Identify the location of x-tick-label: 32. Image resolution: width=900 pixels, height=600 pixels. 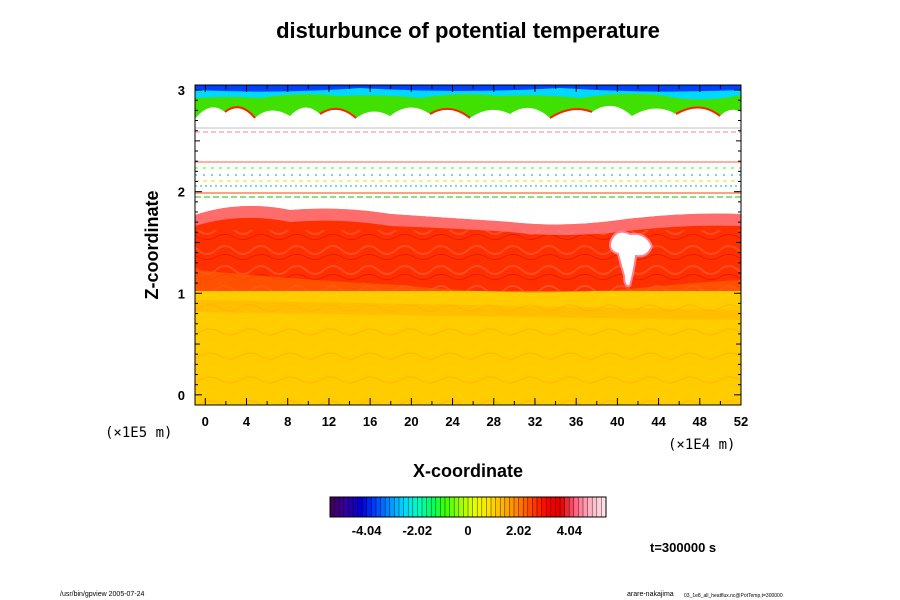
(535, 421).